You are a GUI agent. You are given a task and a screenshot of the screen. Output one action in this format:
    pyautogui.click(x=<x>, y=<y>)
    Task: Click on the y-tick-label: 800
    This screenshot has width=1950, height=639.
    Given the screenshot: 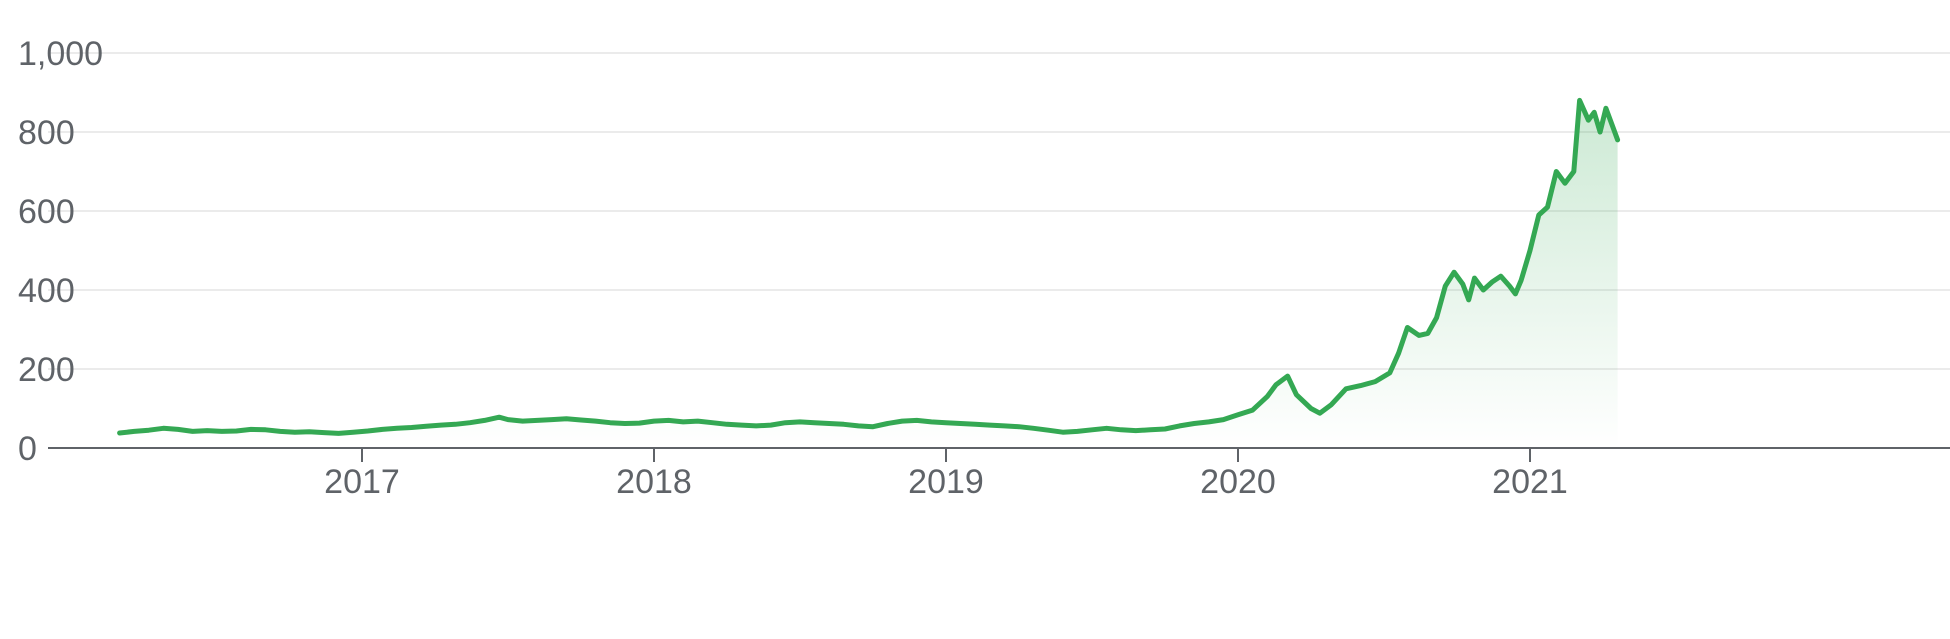 What is the action you would take?
    pyautogui.click(x=46, y=133)
    